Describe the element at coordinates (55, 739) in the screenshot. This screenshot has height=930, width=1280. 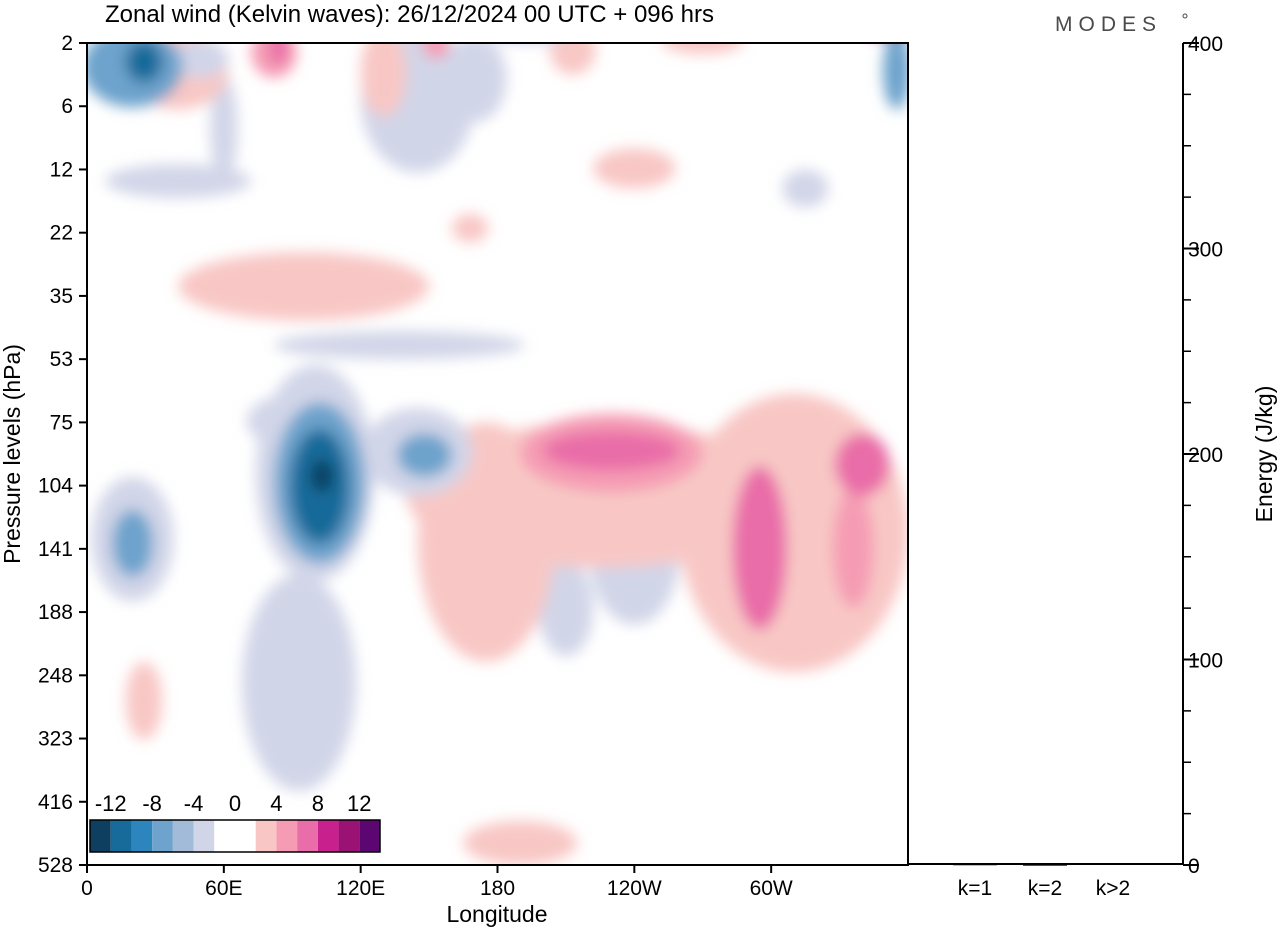
I see `pressure-tick-label: 323` at that location.